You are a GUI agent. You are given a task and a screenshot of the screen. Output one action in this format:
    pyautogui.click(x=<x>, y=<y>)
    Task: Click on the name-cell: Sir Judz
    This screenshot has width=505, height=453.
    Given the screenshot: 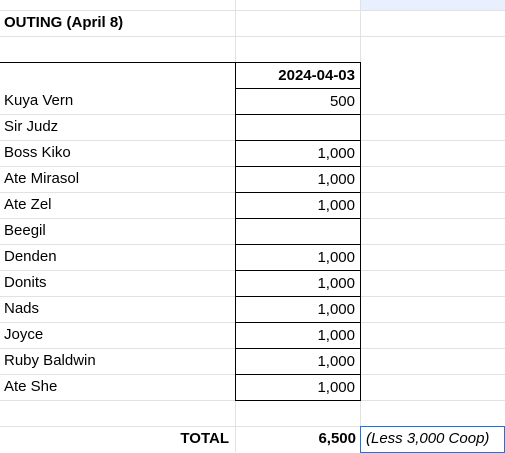 What is the action you would take?
    pyautogui.click(x=31, y=126)
    